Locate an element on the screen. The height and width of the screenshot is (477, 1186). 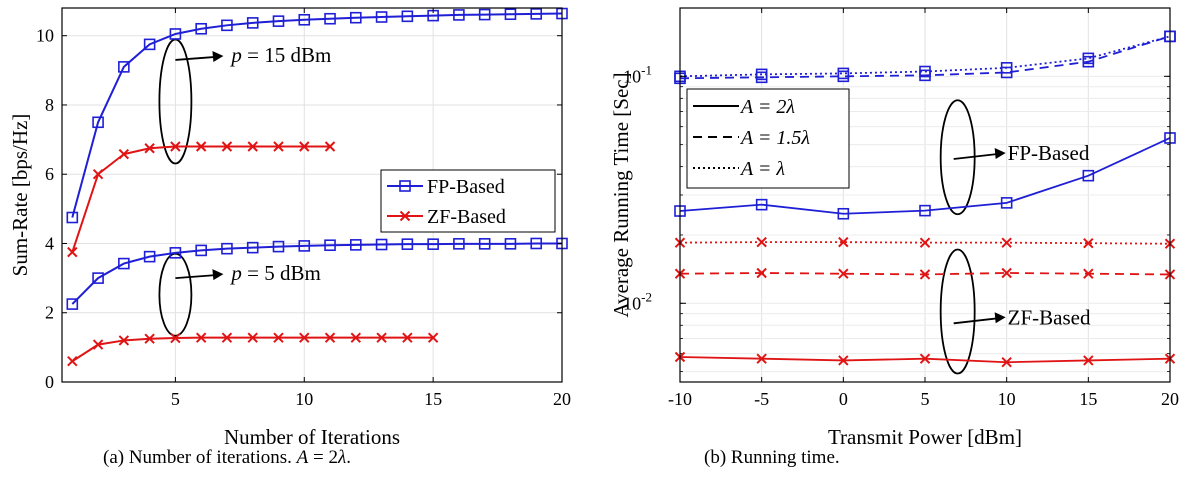
y-axis-label: Sum-Rate [bps/Hz] is located at coordinates (20, 195).